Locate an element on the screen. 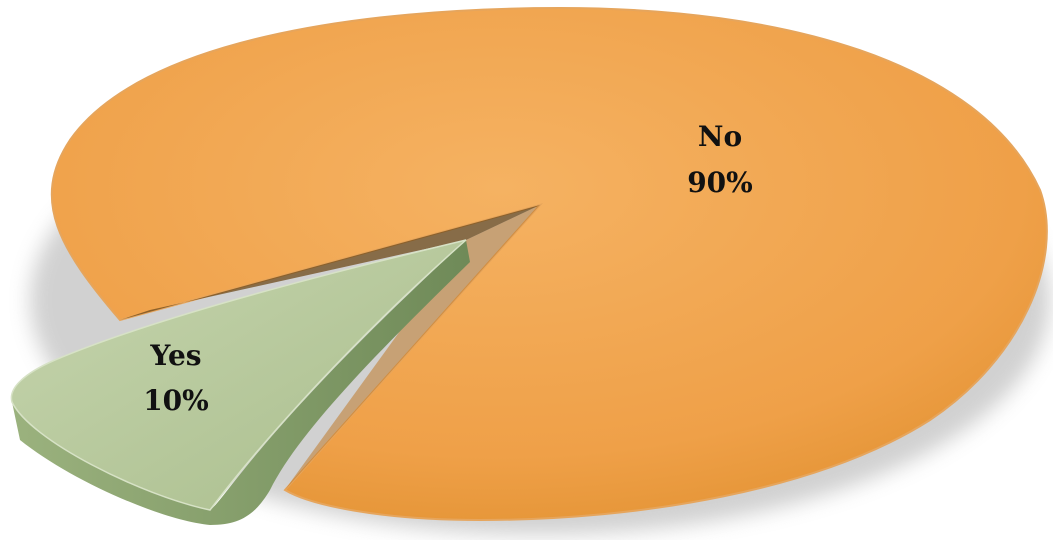  label-no: No 90% is located at coordinates (720, 159).